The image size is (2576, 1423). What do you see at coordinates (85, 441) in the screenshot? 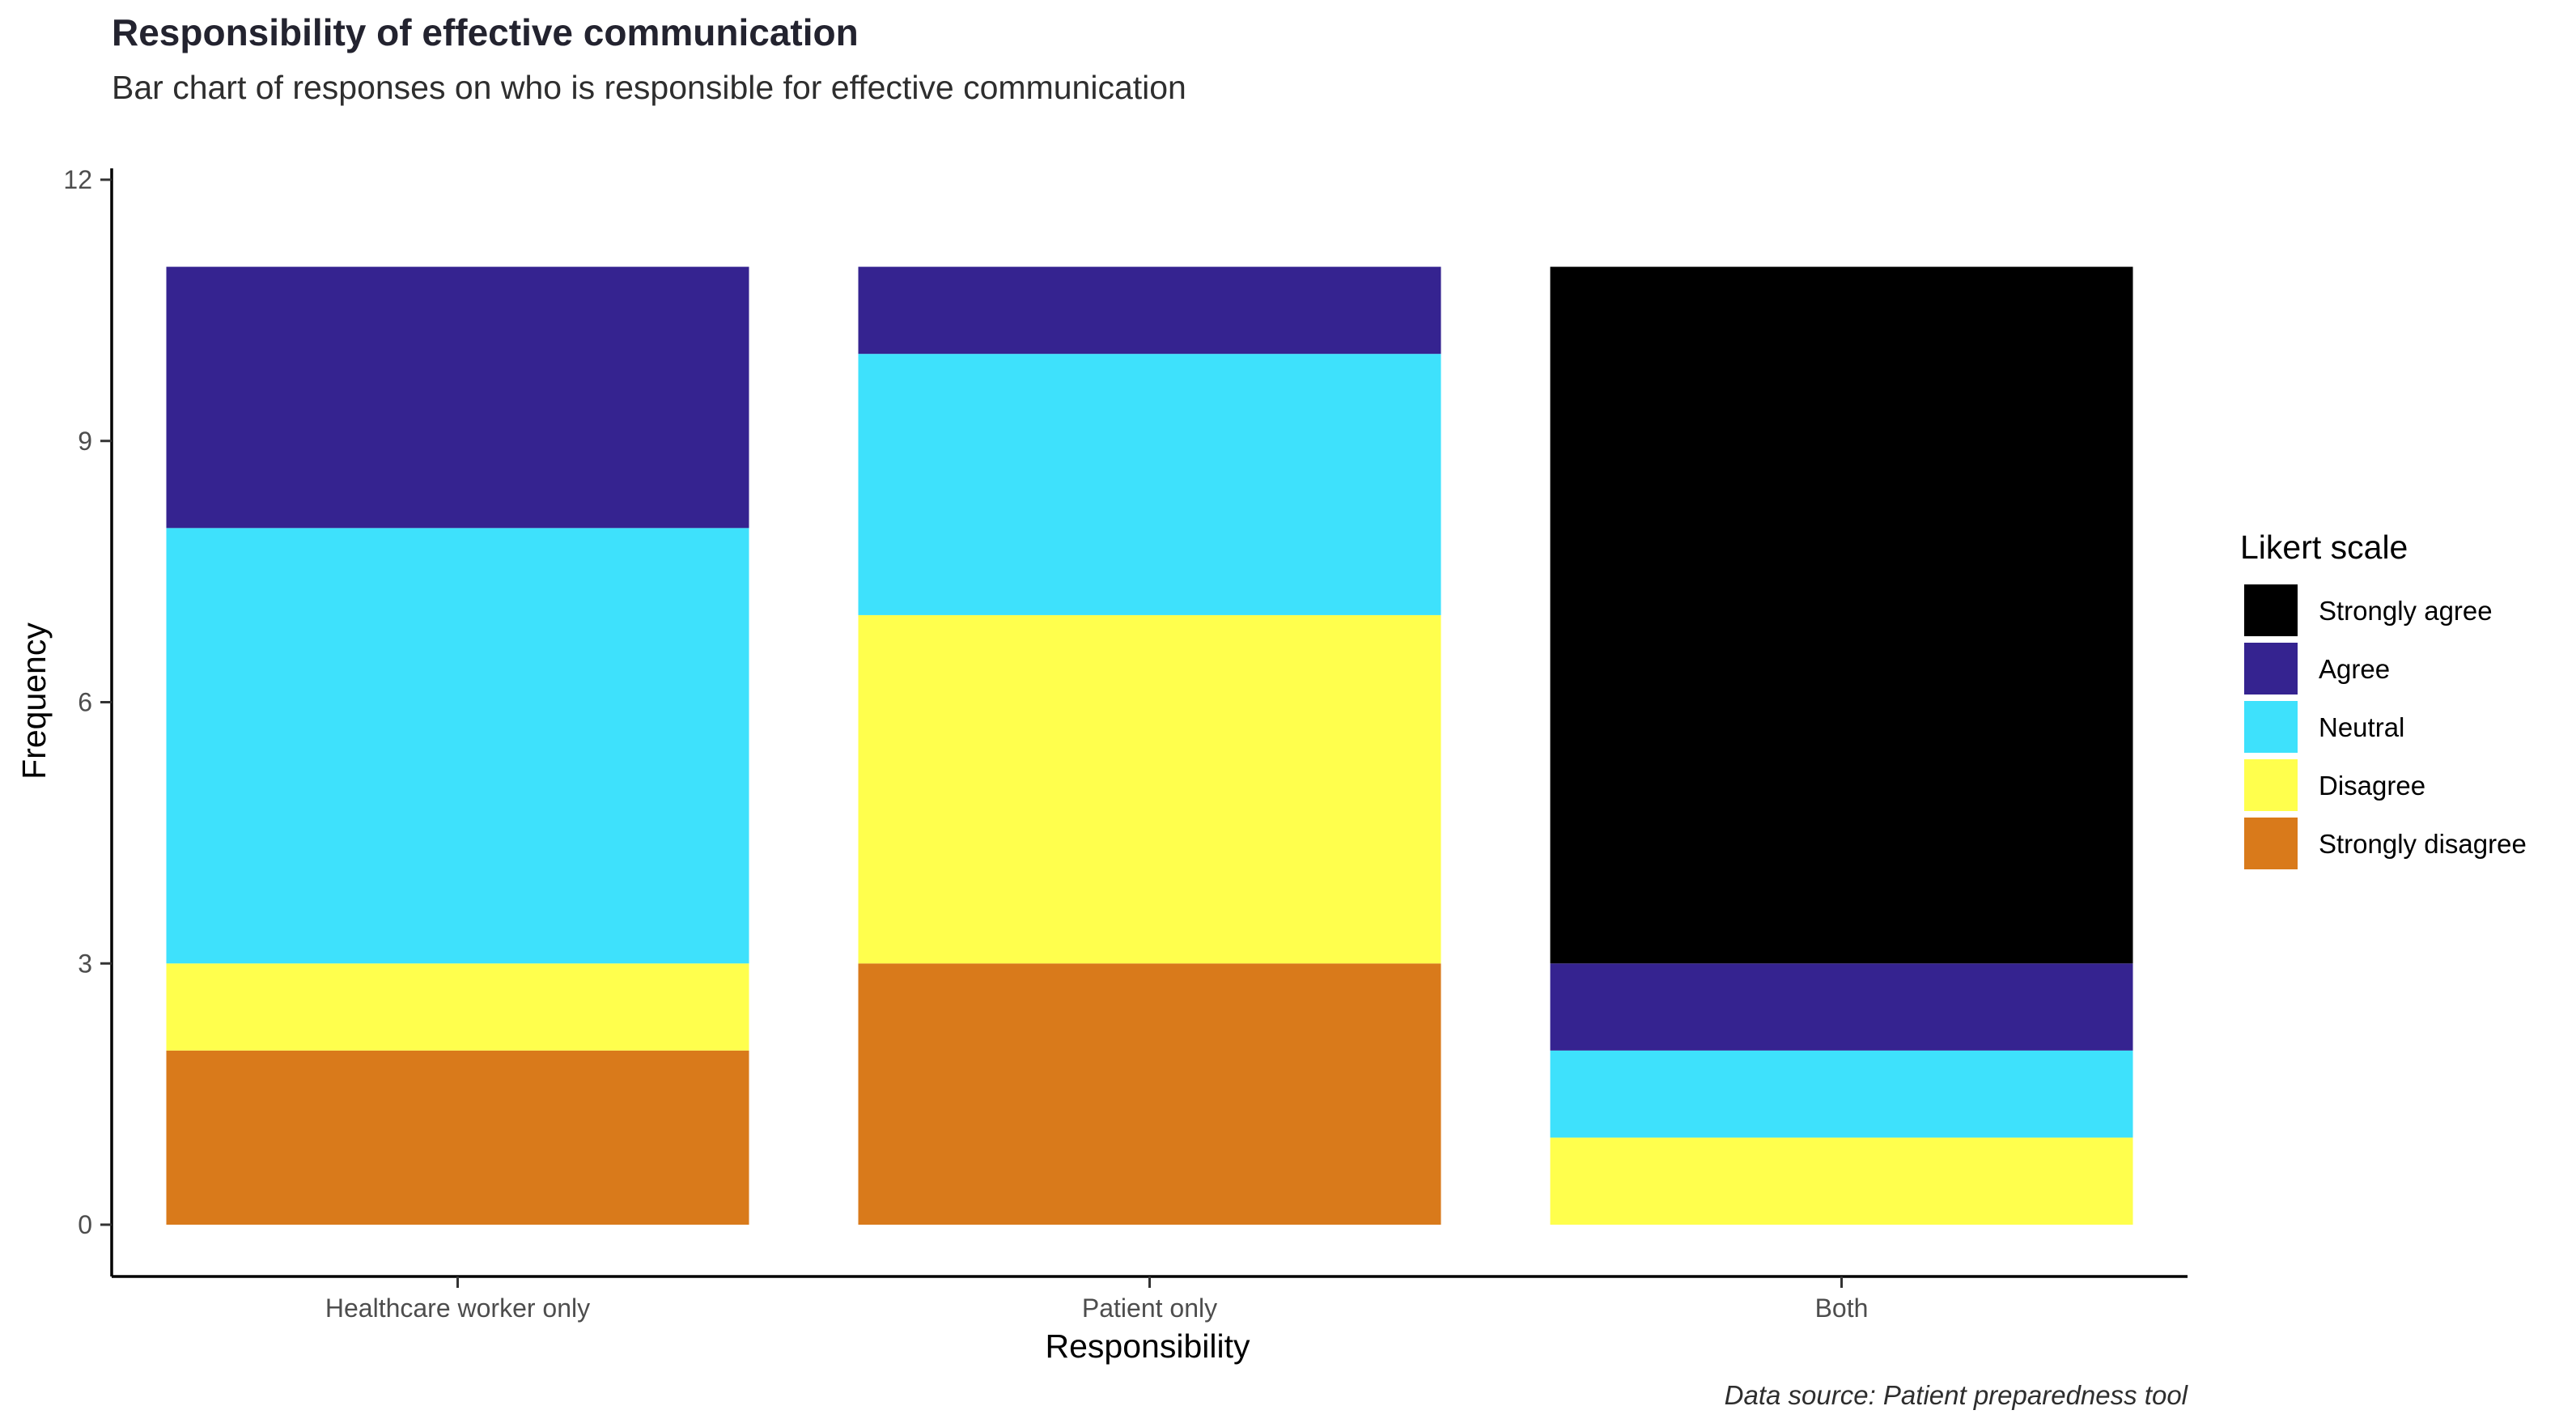
I see `y-tick-label: 9` at bounding box center [85, 441].